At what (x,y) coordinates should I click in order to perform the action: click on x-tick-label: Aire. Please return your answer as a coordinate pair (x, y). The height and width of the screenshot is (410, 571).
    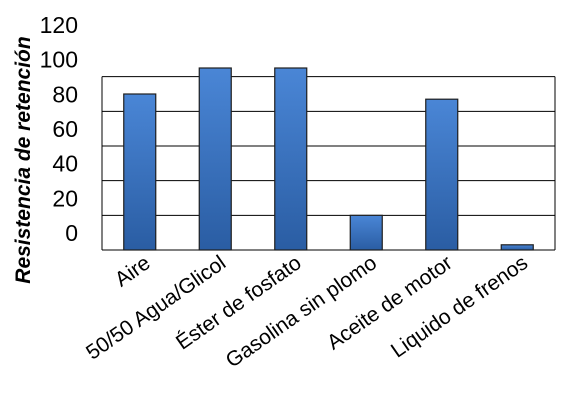
    Looking at the image, I should click on (133, 271).